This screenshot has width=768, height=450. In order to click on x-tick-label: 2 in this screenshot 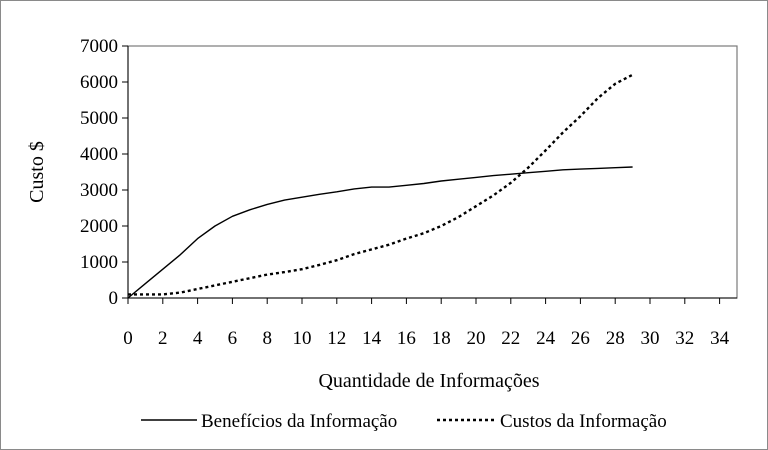, I will do `click(163, 338)`.